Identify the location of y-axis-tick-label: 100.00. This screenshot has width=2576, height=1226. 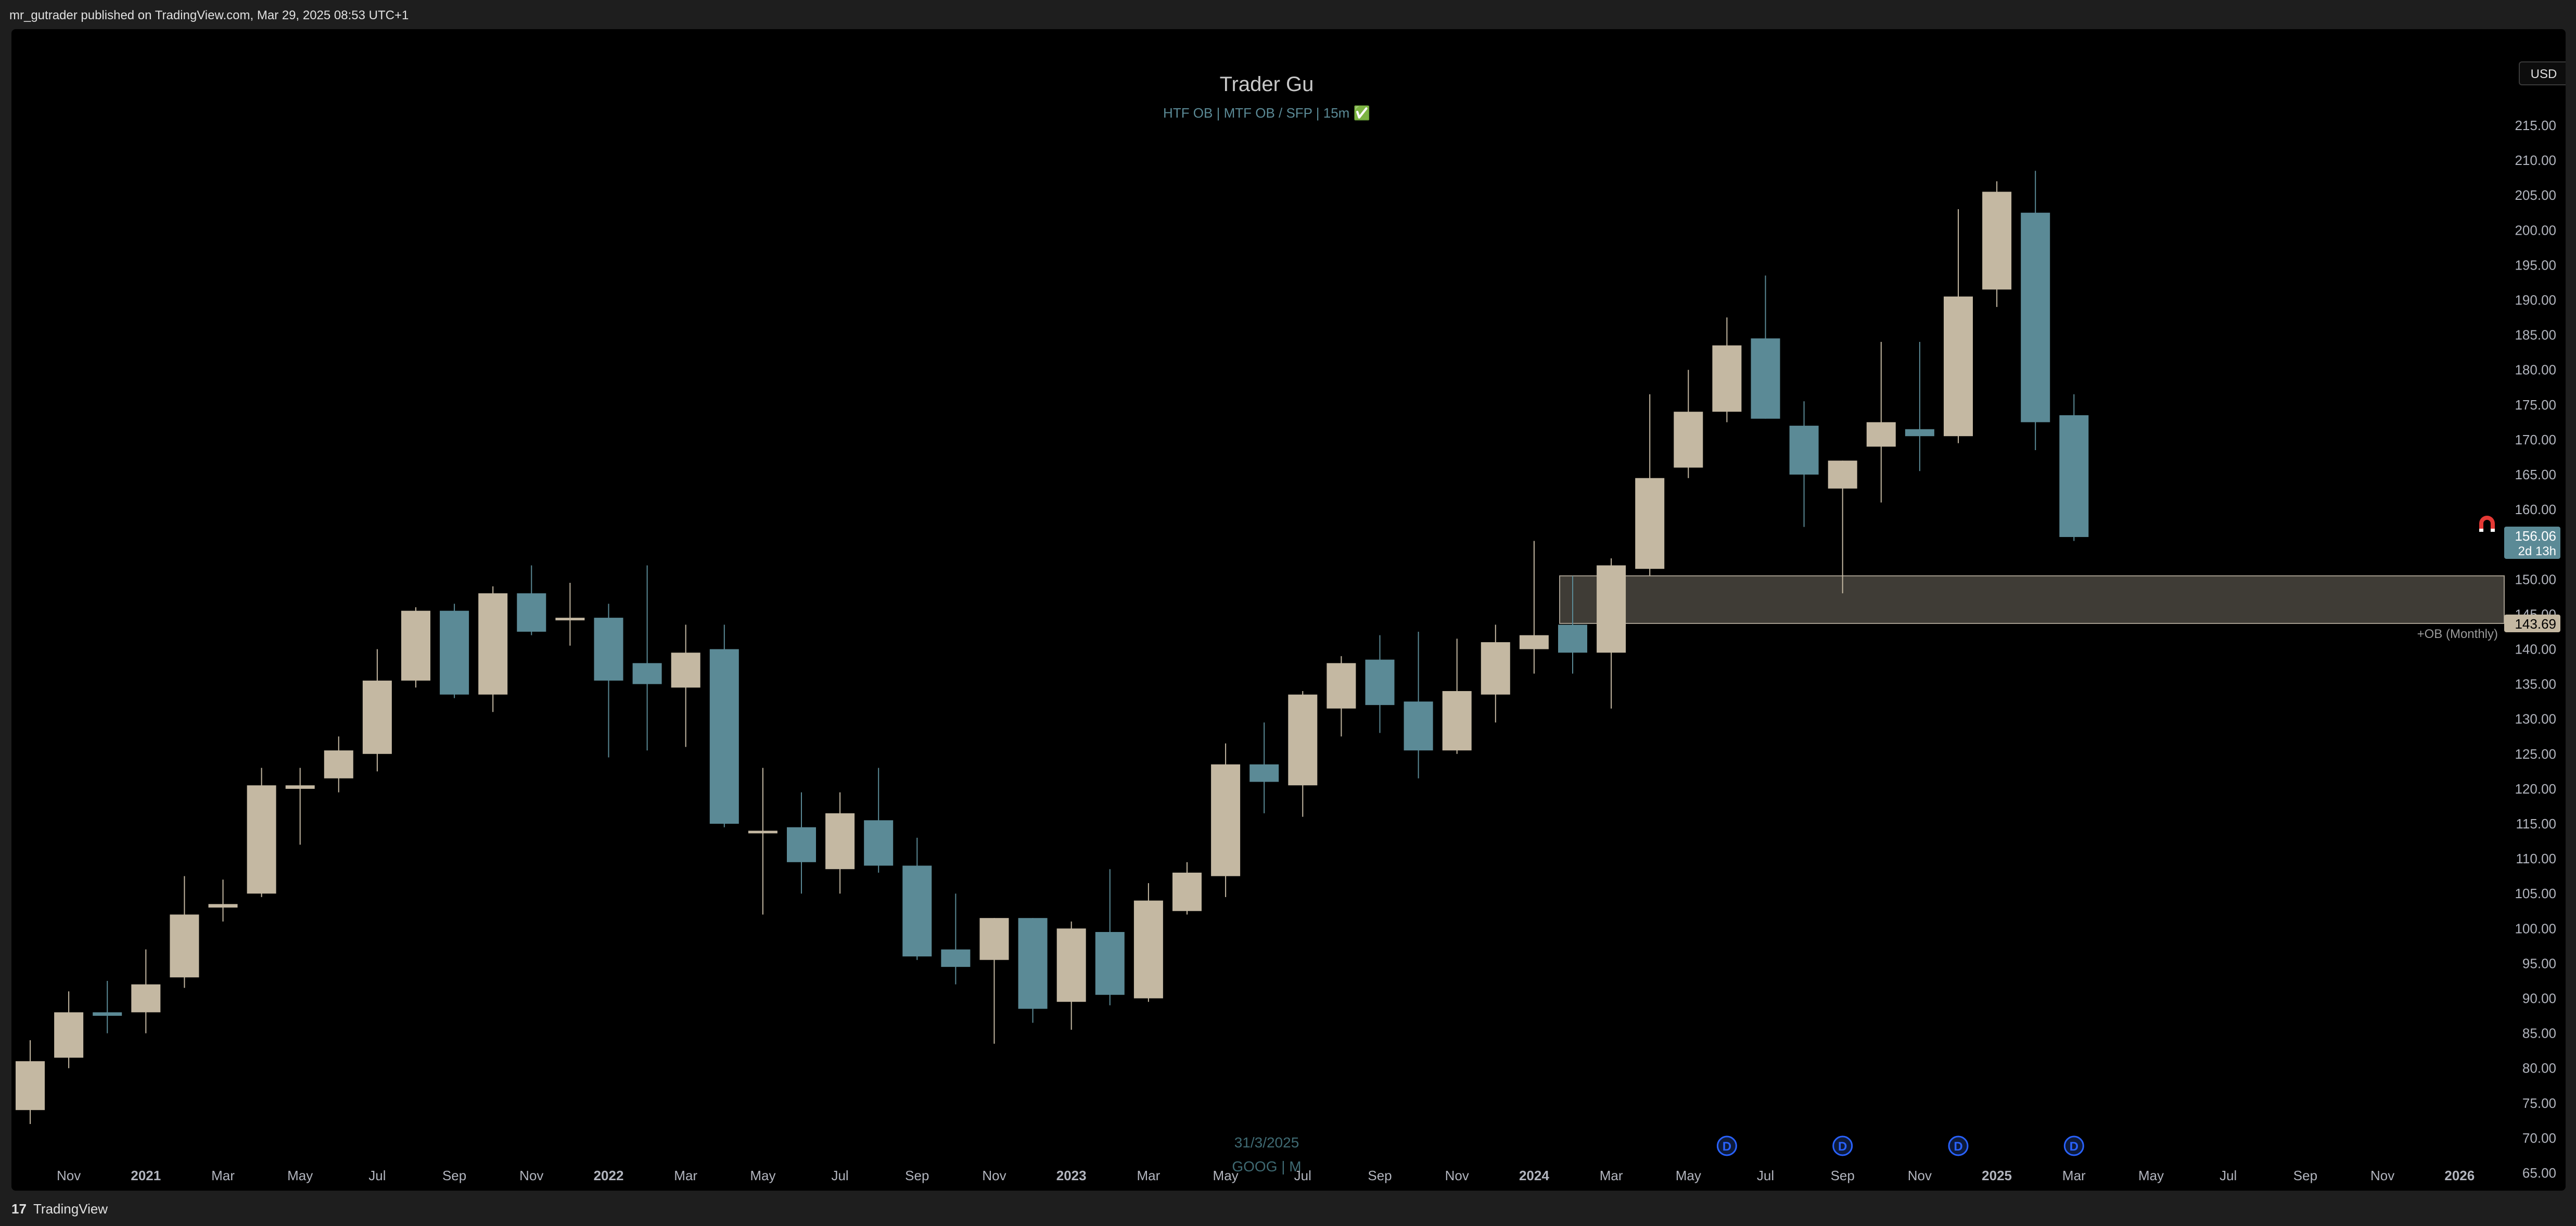
(2535, 928).